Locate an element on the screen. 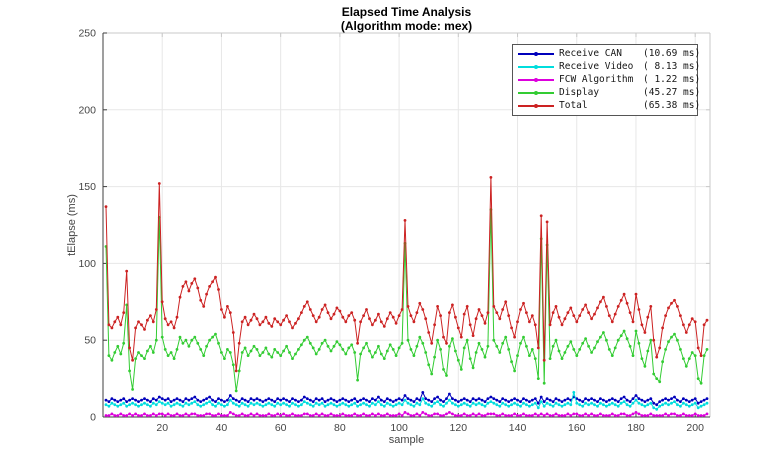 This screenshot has height=468, width=781. legend-label: Receive CAN is located at coordinates (590, 54).